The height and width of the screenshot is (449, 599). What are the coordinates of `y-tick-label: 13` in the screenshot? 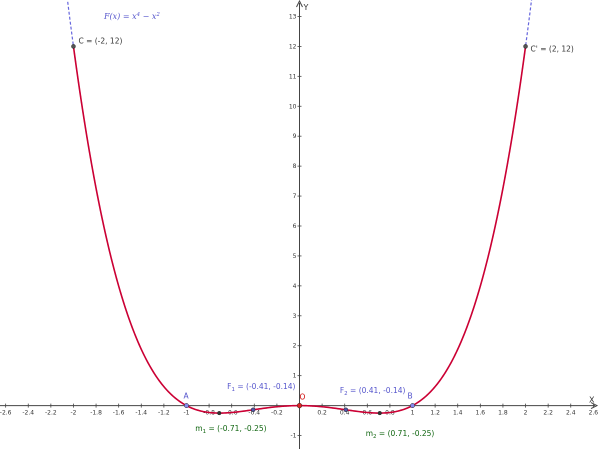 It's located at (293, 16).